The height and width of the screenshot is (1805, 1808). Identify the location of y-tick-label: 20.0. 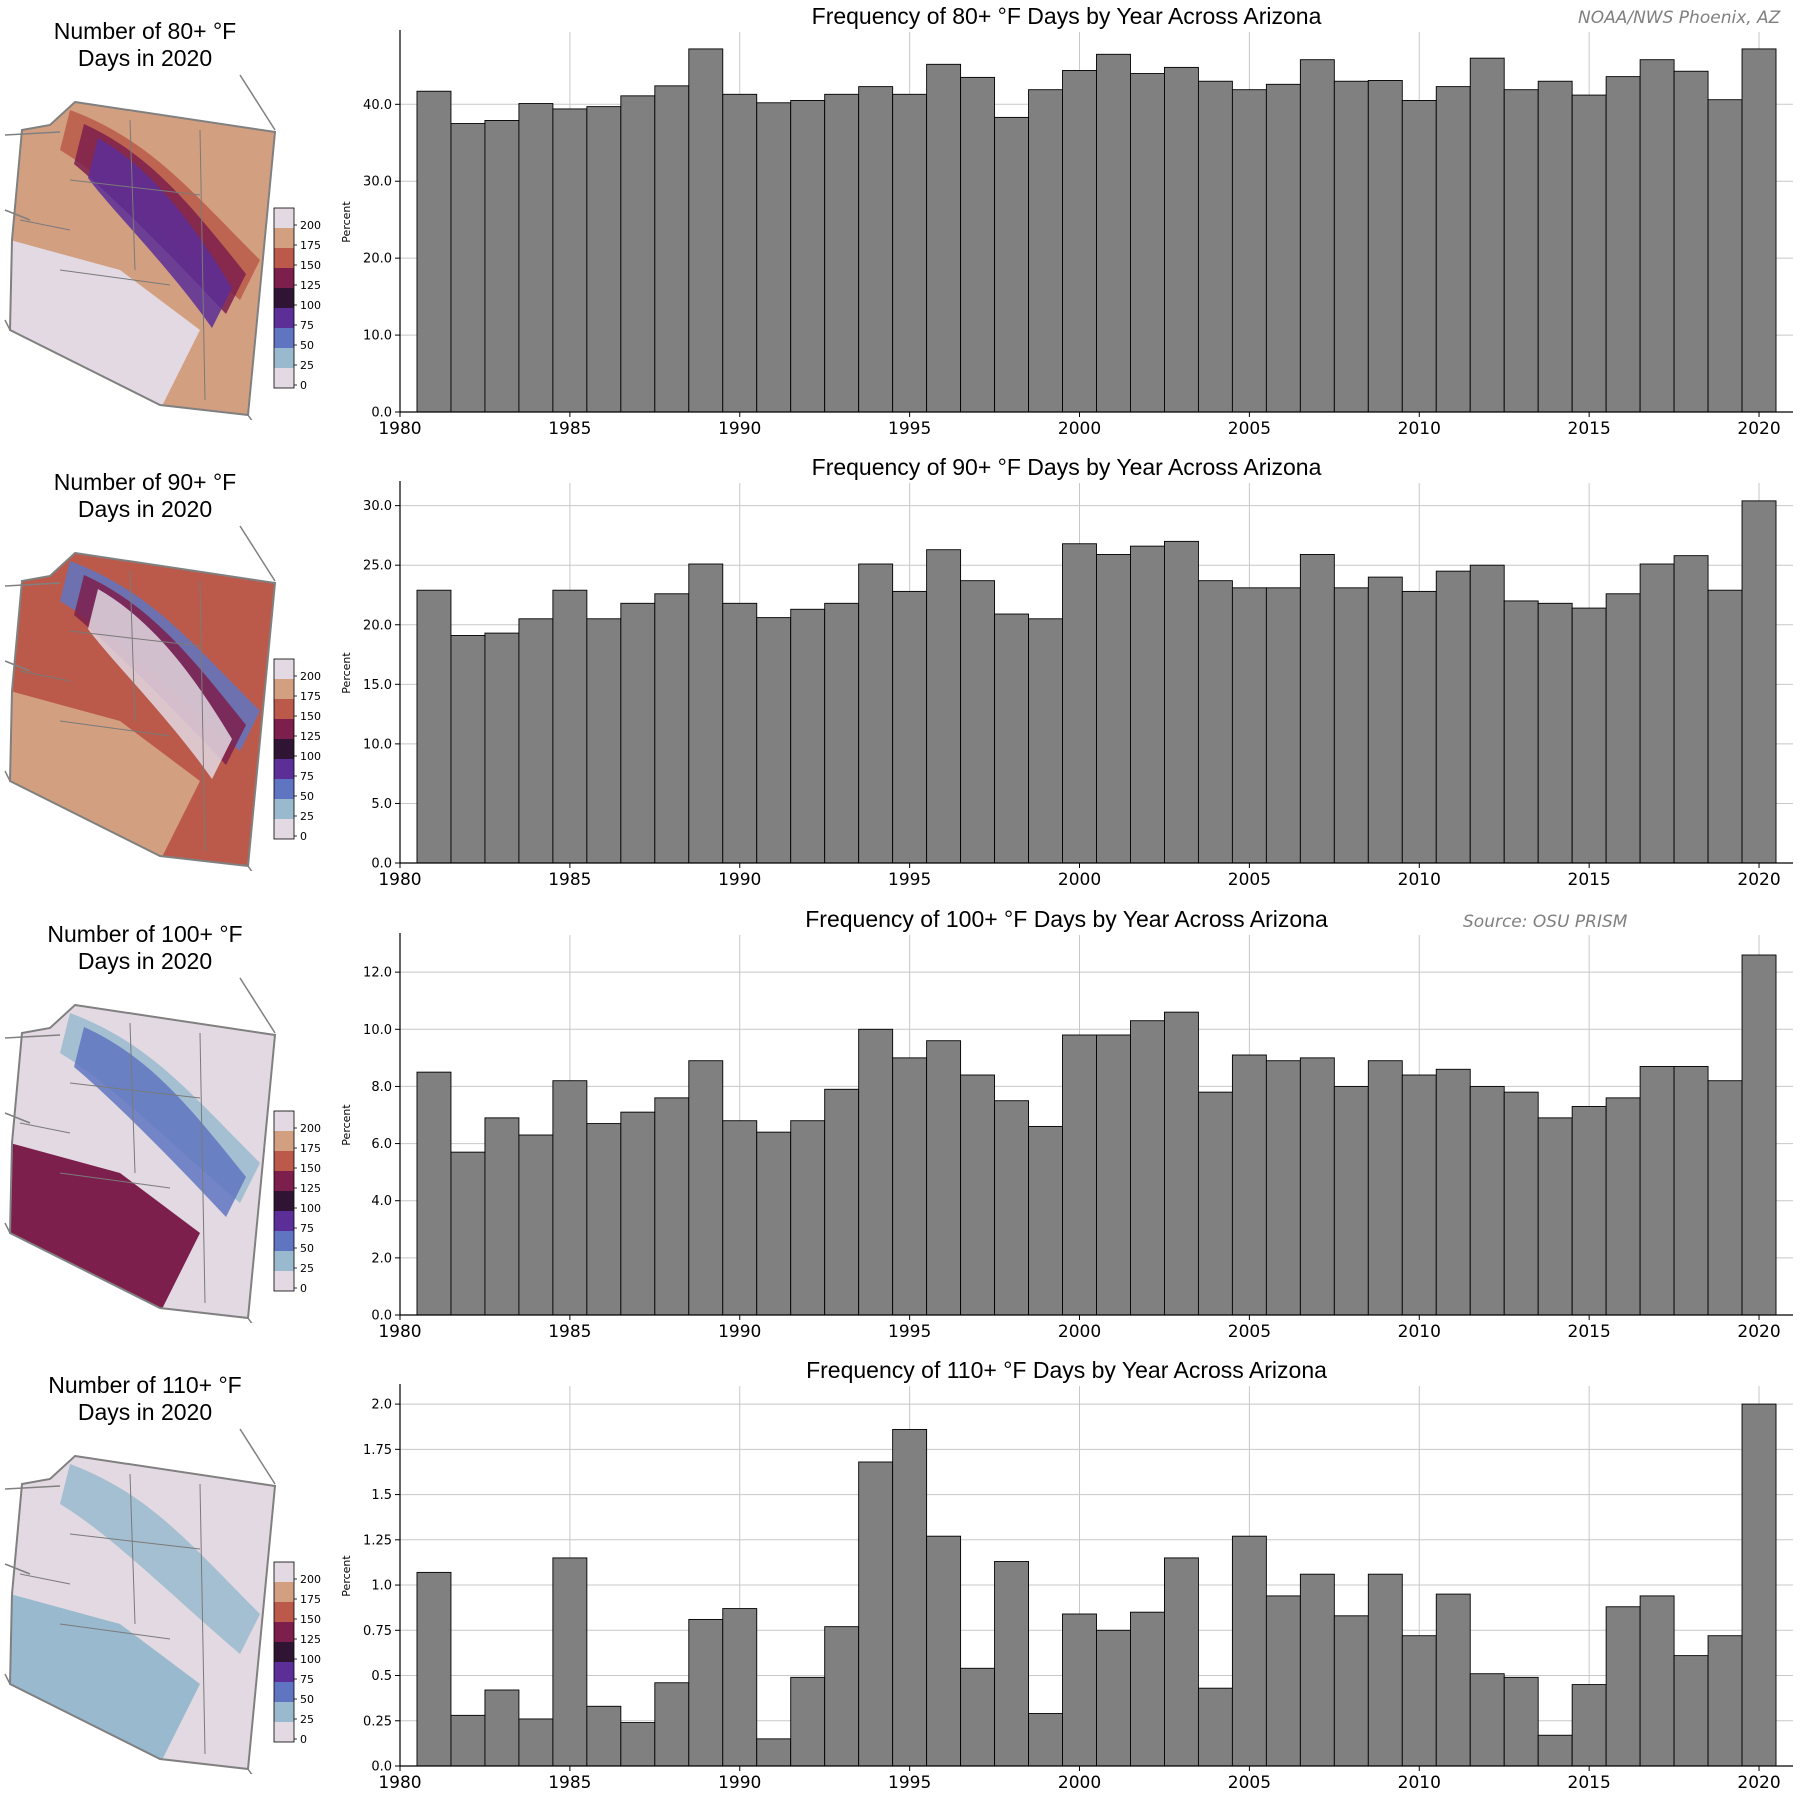
(377, 625).